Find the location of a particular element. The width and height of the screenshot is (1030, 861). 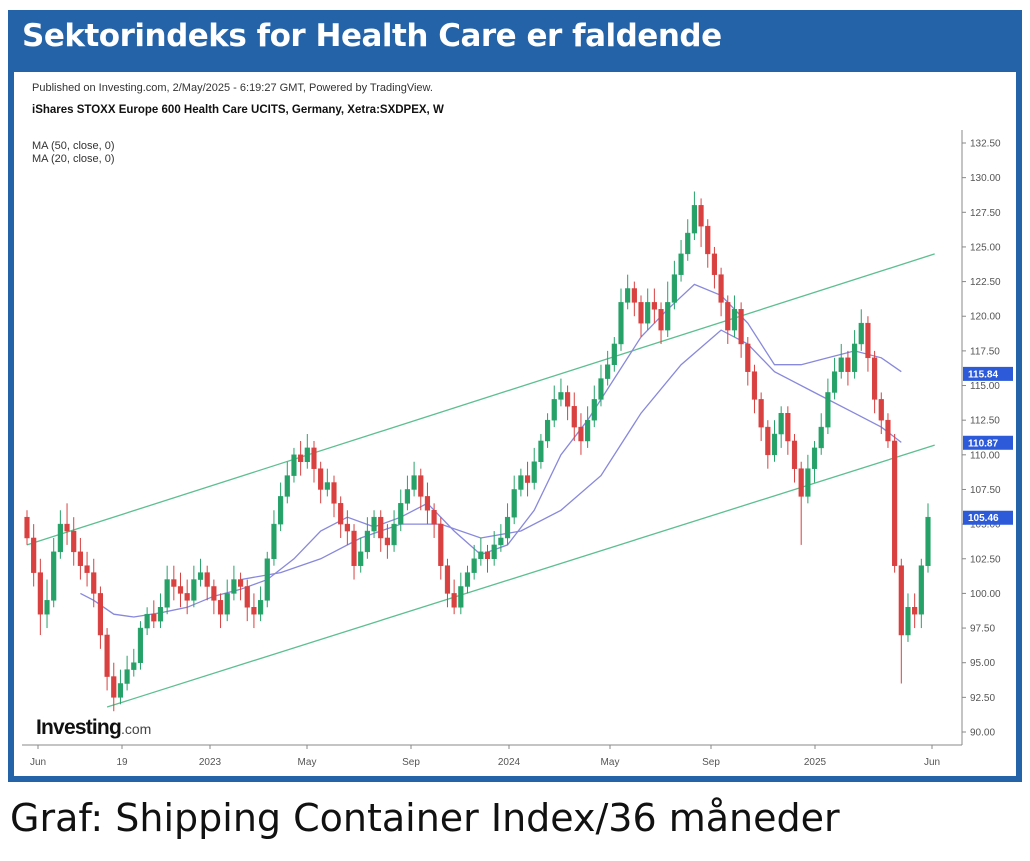

y-tick-label: 92.50 is located at coordinates (982, 698).